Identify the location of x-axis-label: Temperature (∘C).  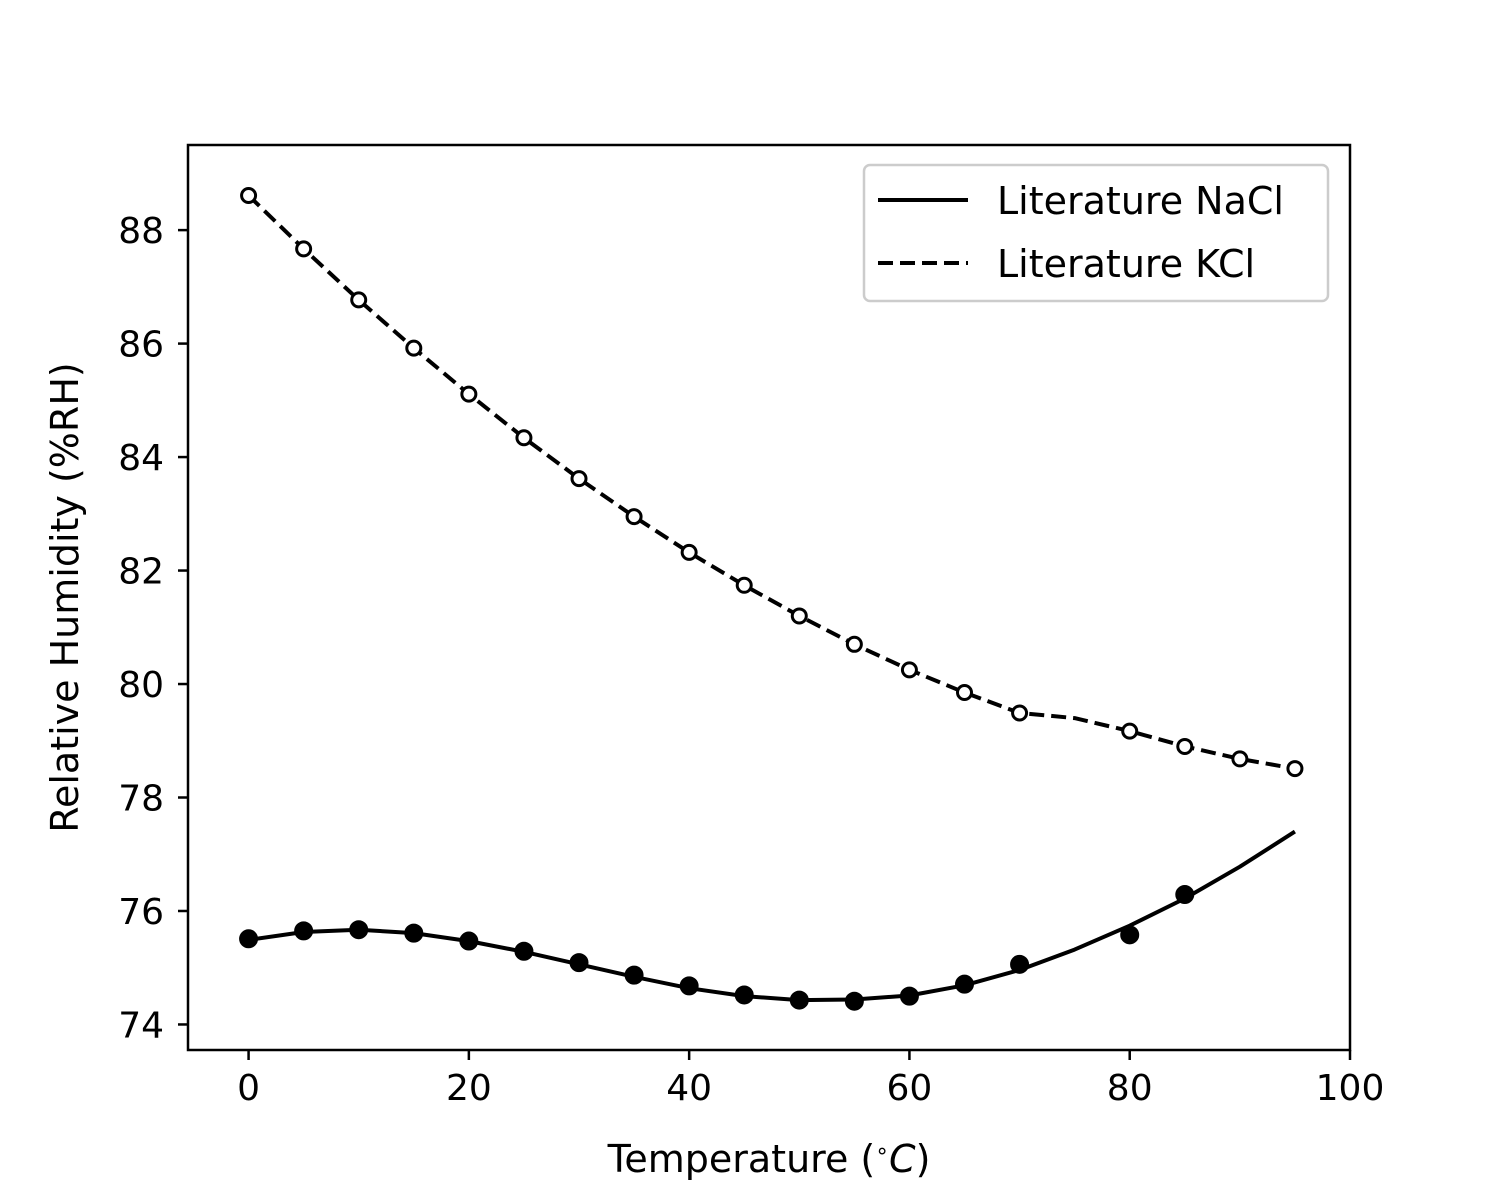
(769, 1159).